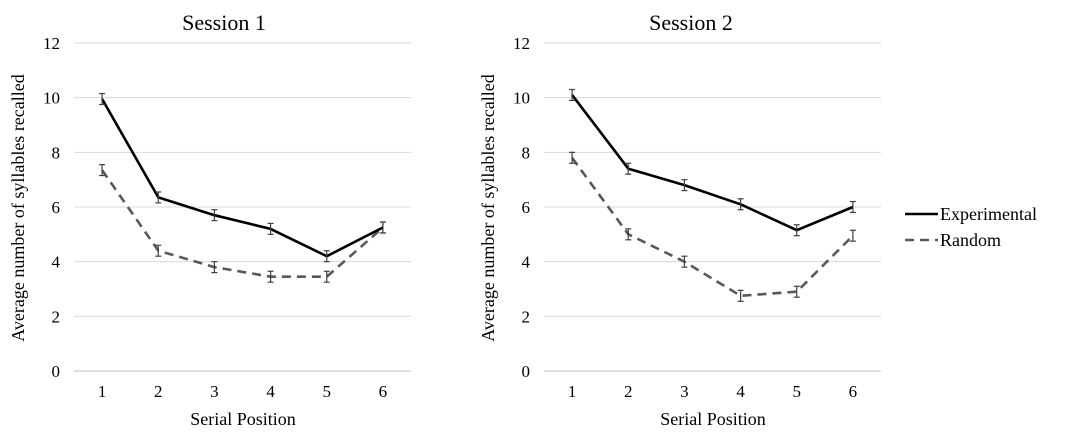 This screenshot has height=432, width=1069. I want to click on legend-label-experimental: Experimental, so click(988, 214).